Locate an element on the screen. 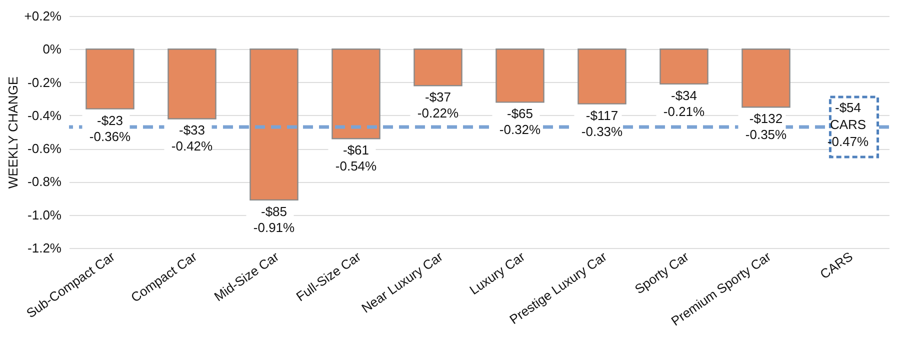 The width and height of the screenshot is (920, 360). y-tick-label: +0.2% is located at coordinates (43, 16).